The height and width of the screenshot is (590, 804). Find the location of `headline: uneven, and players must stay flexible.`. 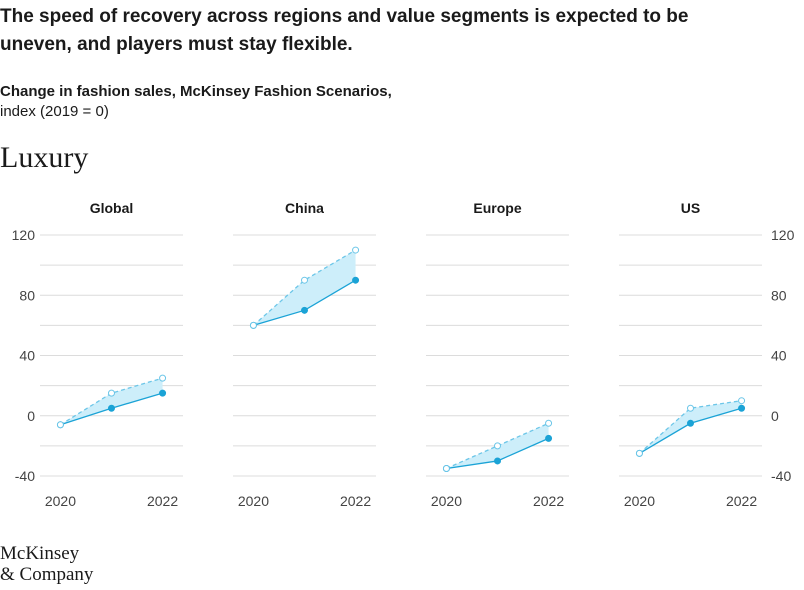

headline: uneven, and players must stay flexible. is located at coordinates (176, 44).